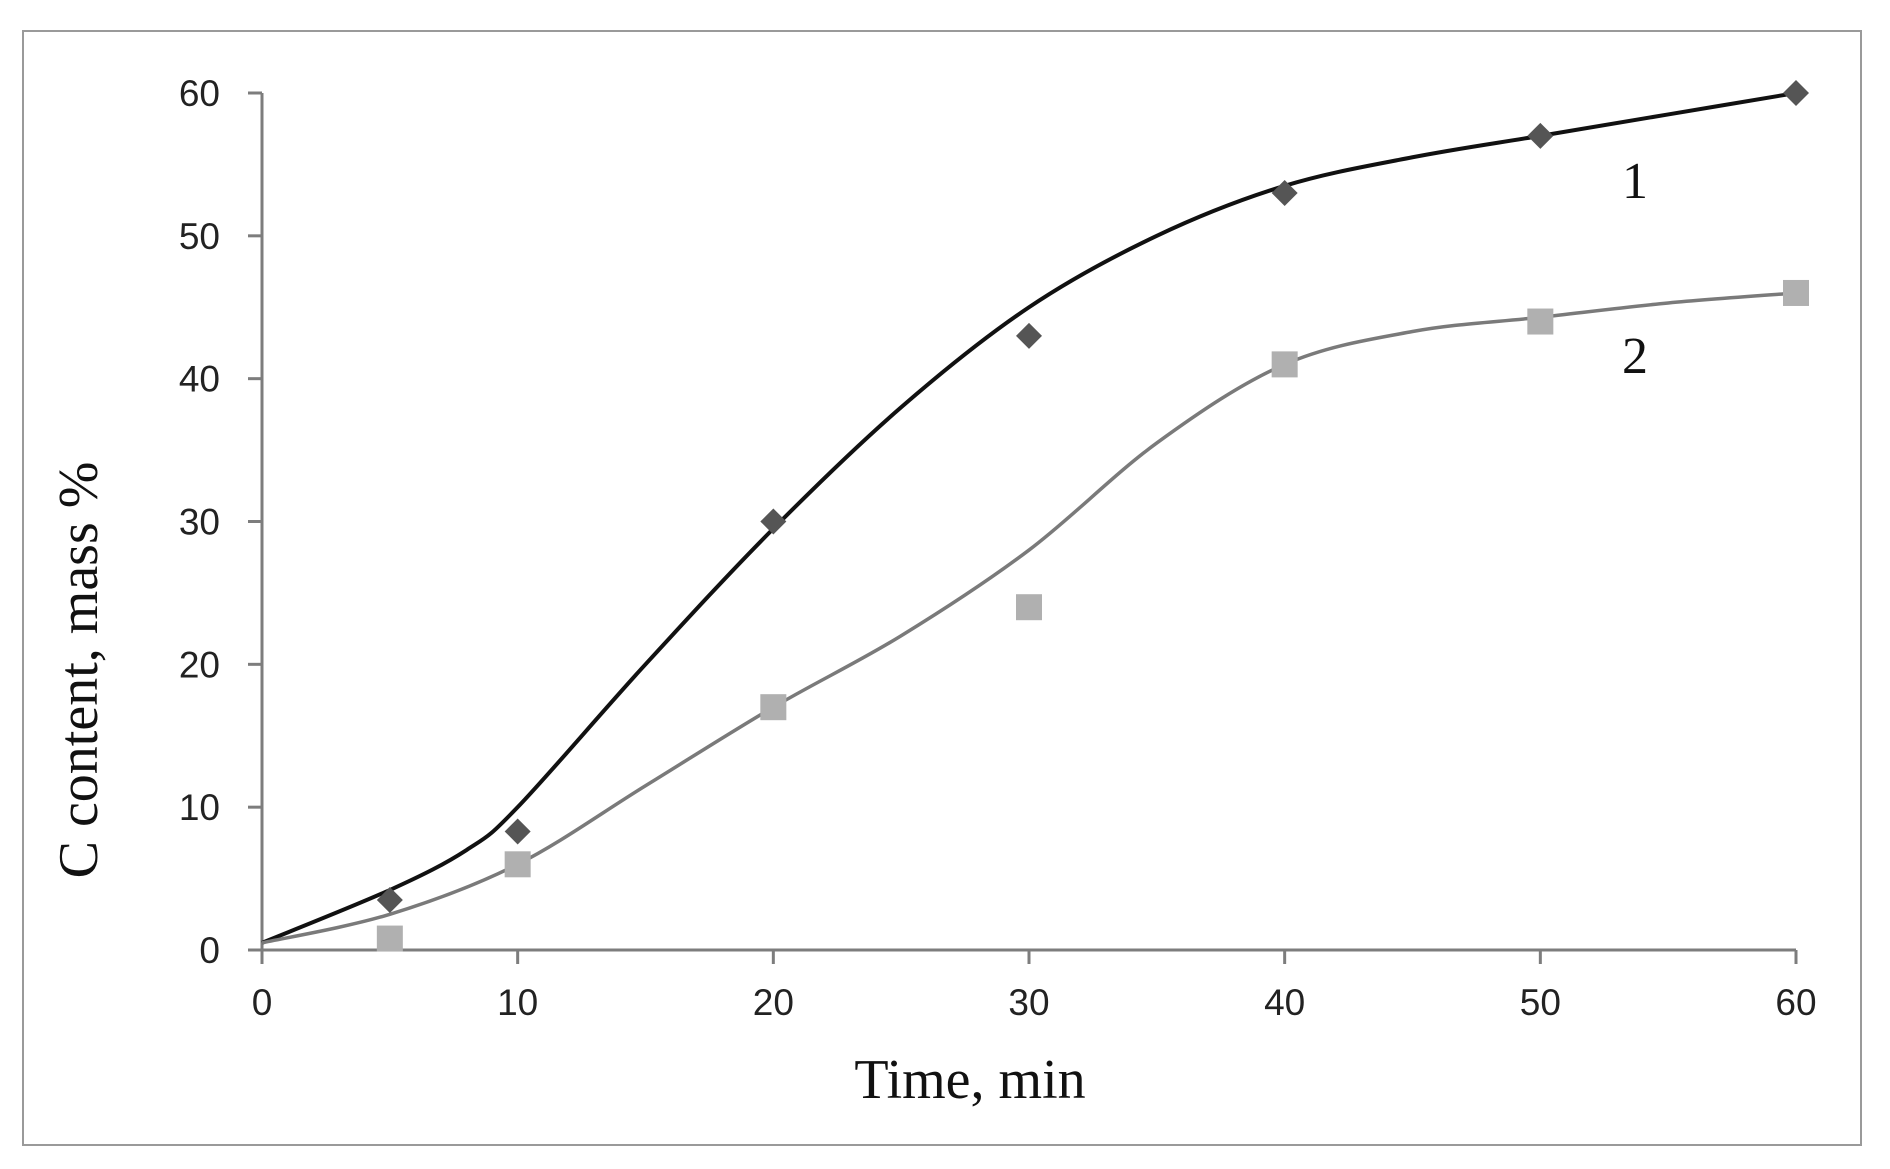 The image size is (1890, 1169). I want to click on y-tick-label: 0, so click(209, 950).